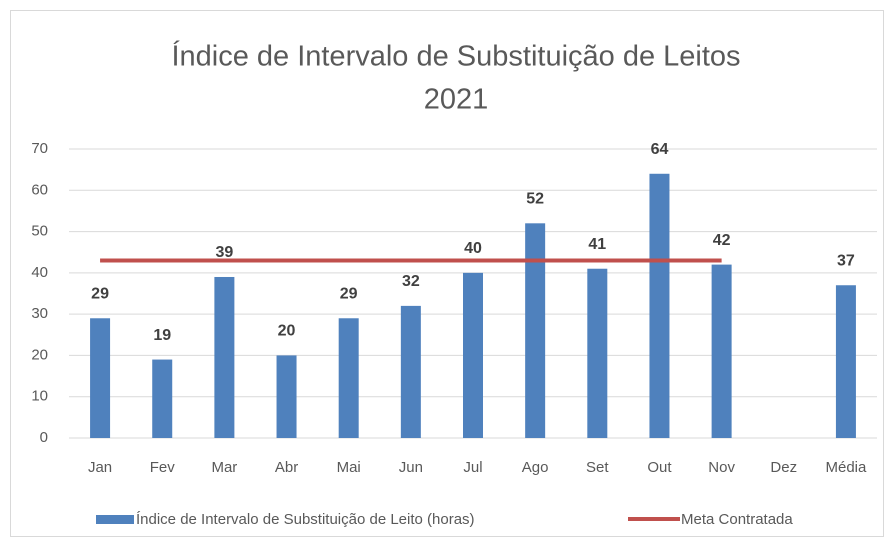  Describe the element at coordinates (224, 467) in the screenshot. I see `x-tick-label: Mar` at that location.